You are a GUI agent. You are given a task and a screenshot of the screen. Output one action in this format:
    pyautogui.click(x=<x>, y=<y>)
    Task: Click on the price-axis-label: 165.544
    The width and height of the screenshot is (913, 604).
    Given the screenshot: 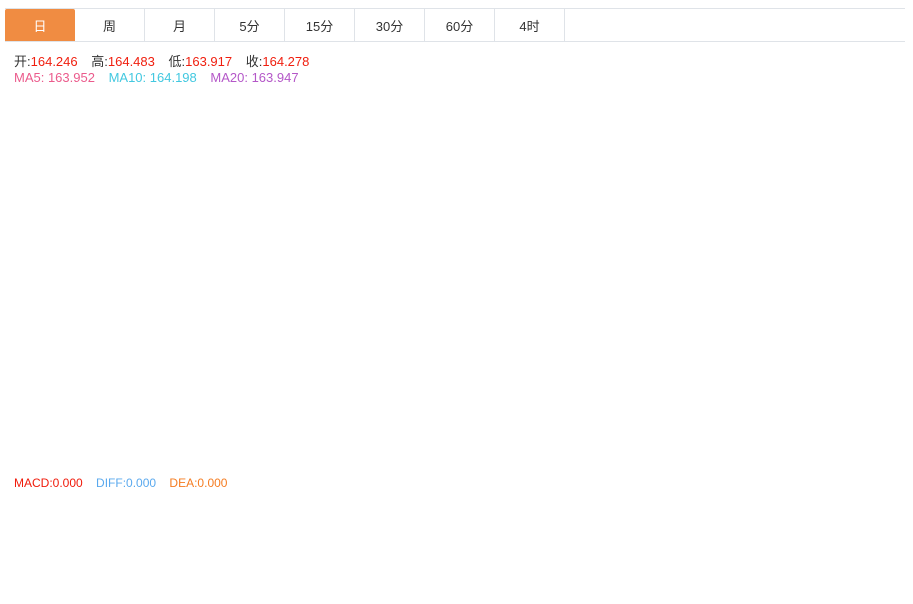 What is the action you would take?
    pyautogui.click(x=864, y=72)
    